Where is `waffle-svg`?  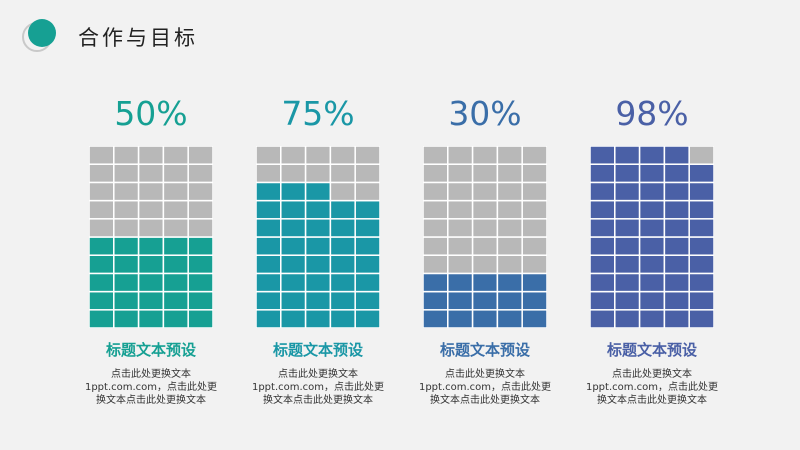 waffle-svg is located at coordinates (652, 237).